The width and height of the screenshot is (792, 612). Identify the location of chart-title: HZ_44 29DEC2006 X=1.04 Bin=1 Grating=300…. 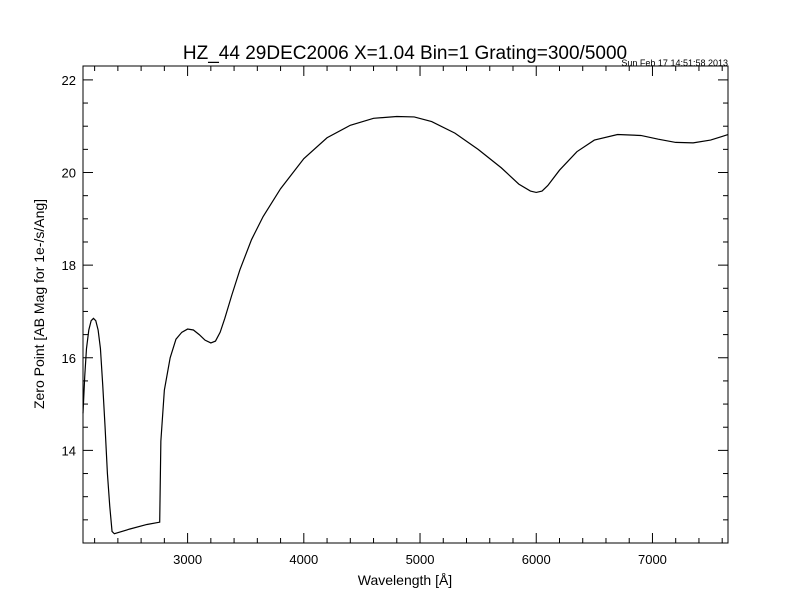
(405, 53).